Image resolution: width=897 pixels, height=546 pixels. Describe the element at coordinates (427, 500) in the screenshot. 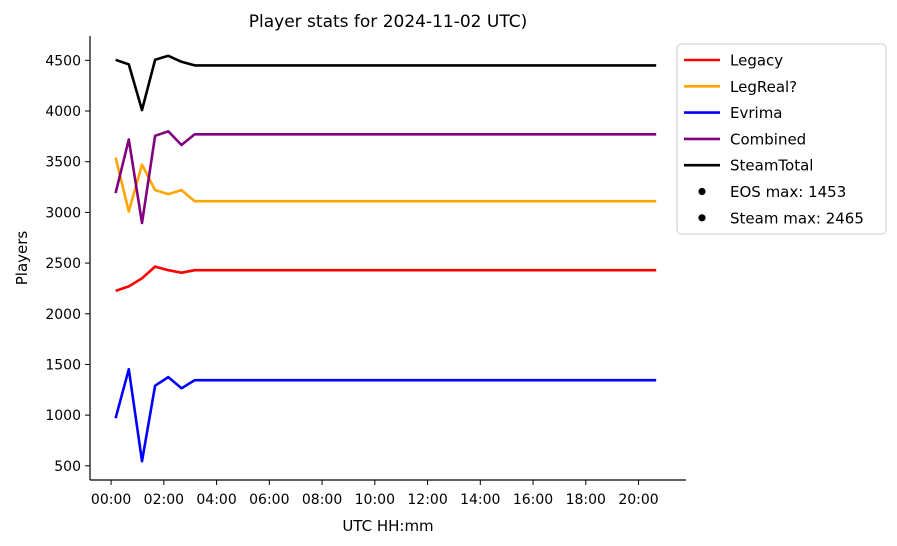

I see `x-tick-label: 12:00` at that location.